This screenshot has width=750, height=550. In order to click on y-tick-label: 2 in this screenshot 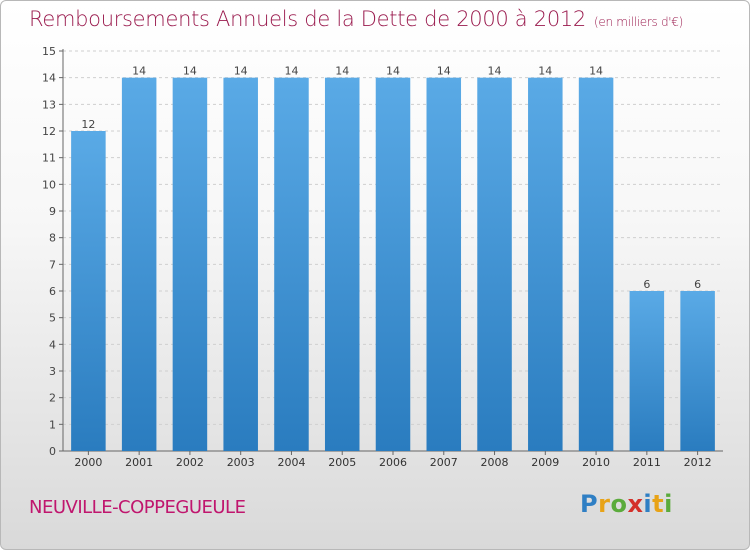, I will do `click(52, 398)`.